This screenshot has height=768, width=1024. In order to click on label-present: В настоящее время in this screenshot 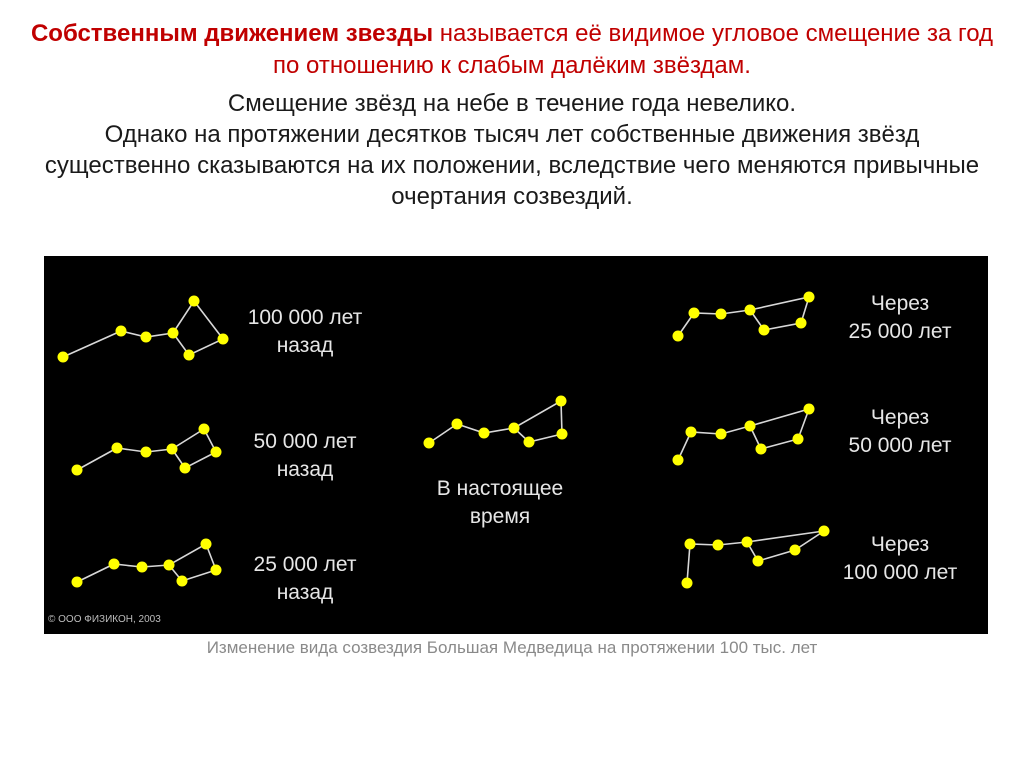, I will do `click(500, 502)`.